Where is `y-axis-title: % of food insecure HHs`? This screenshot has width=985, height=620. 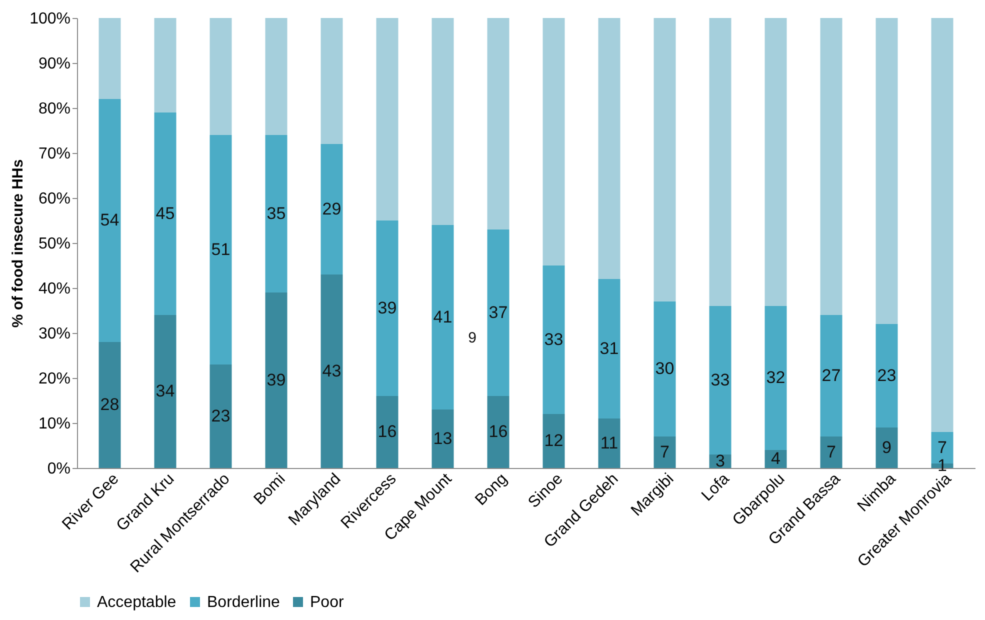 y-axis-title: % of food insecure HHs is located at coordinates (18, 243).